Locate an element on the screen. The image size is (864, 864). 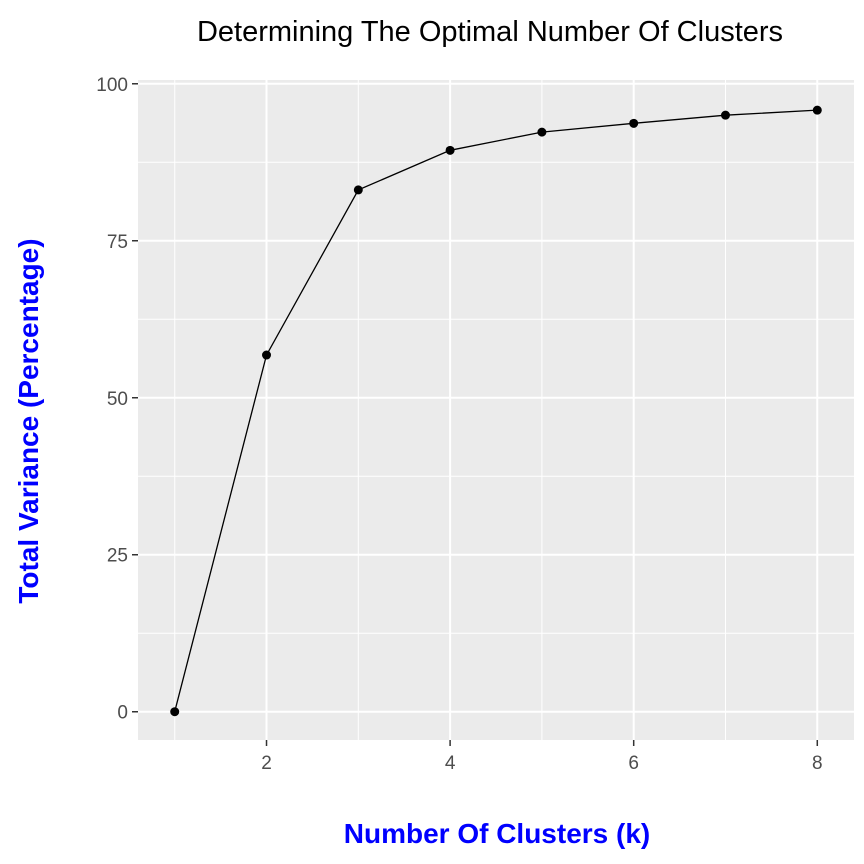
x-axis-title: Number Of Clusters (k) is located at coordinates (497, 833).